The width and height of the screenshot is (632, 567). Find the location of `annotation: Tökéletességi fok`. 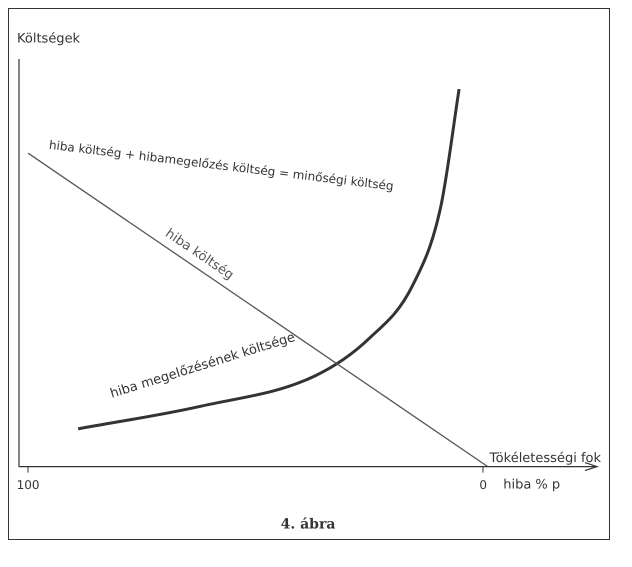

annotation: Tökéletességi fok is located at coordinates (545, 458).